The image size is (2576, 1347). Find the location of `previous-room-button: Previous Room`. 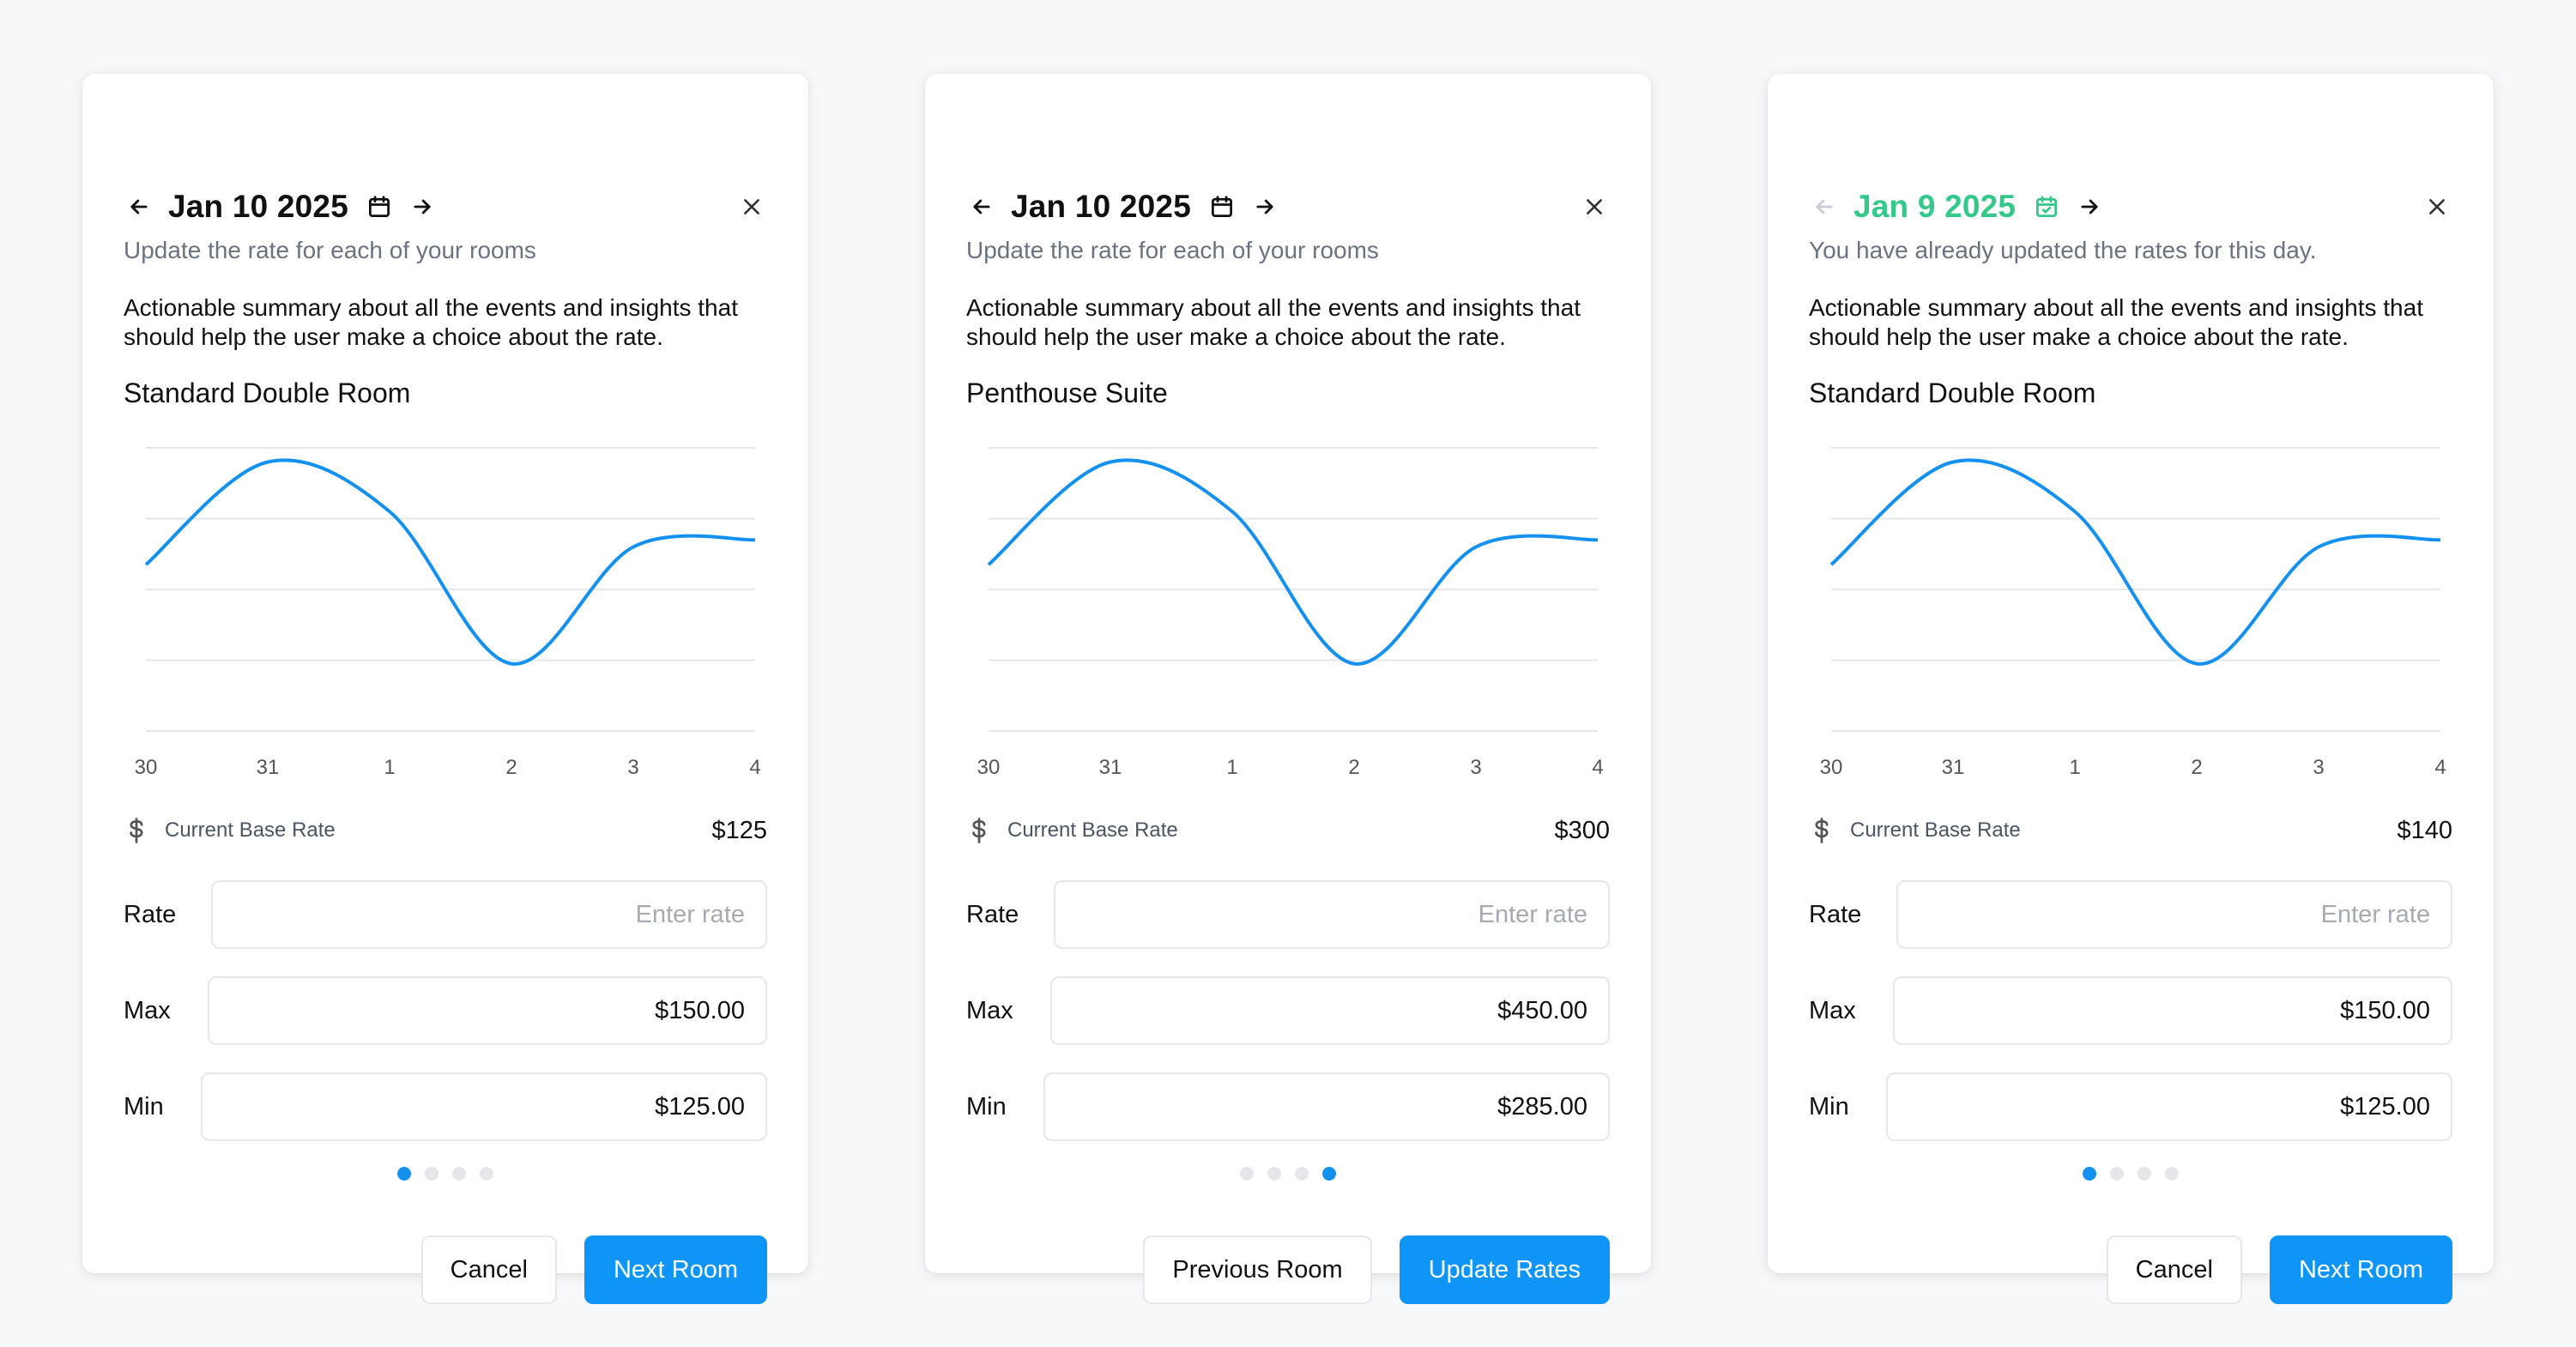

previous-room-button: Previous Room is located at coordinates (1257, 1270).